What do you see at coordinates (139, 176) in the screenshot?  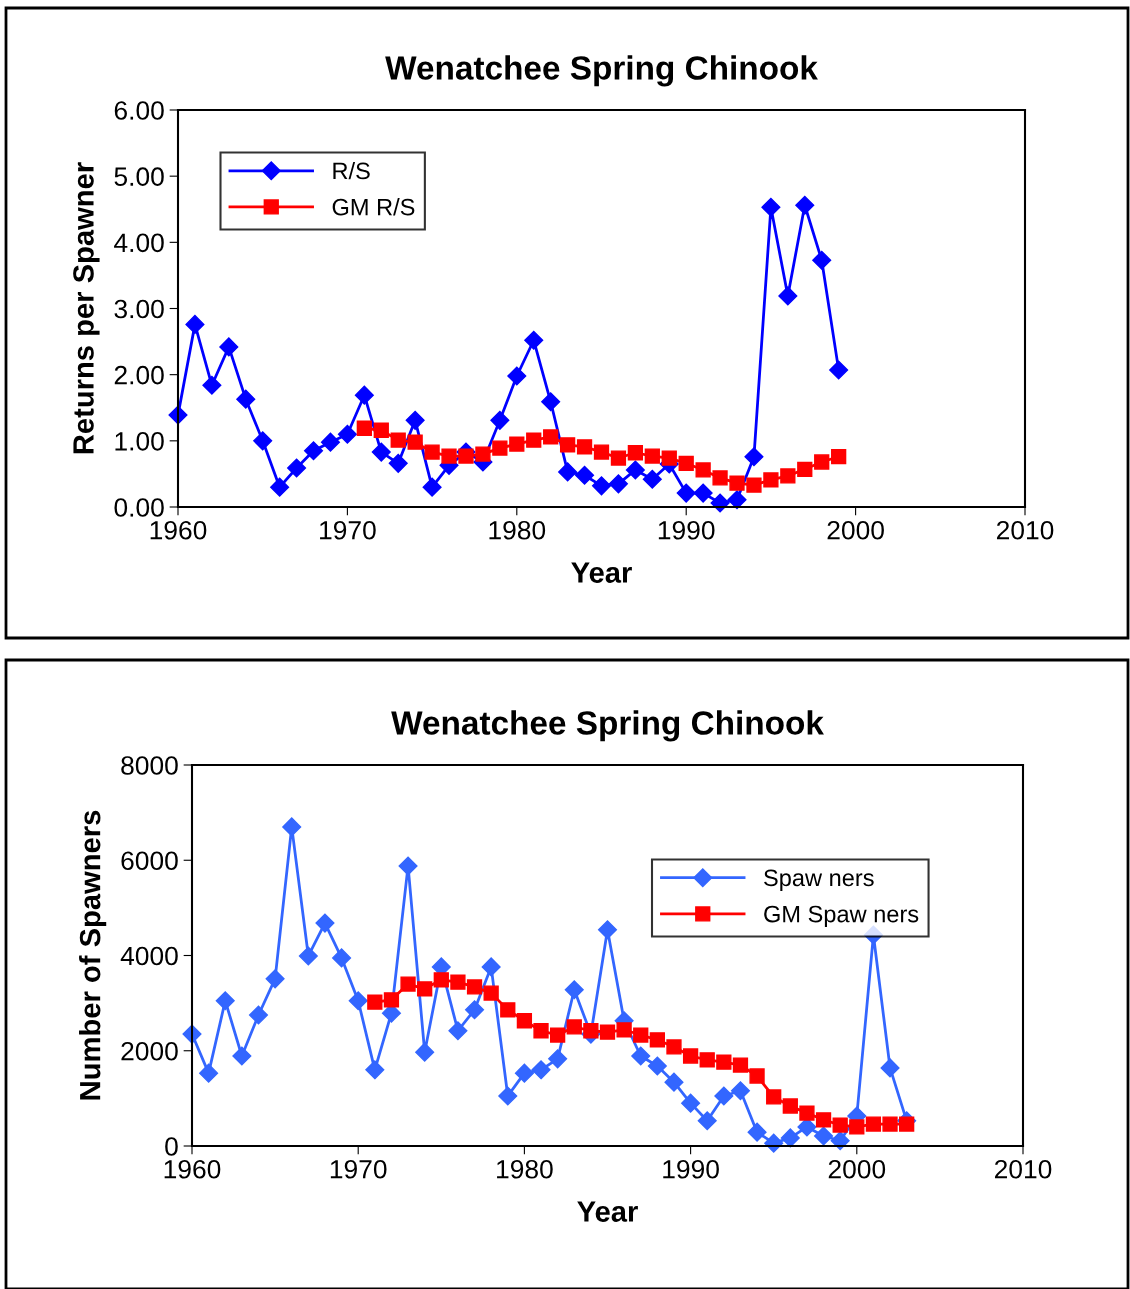 I see `y-tick-label: 5.00` at bounding box center [139, 176].